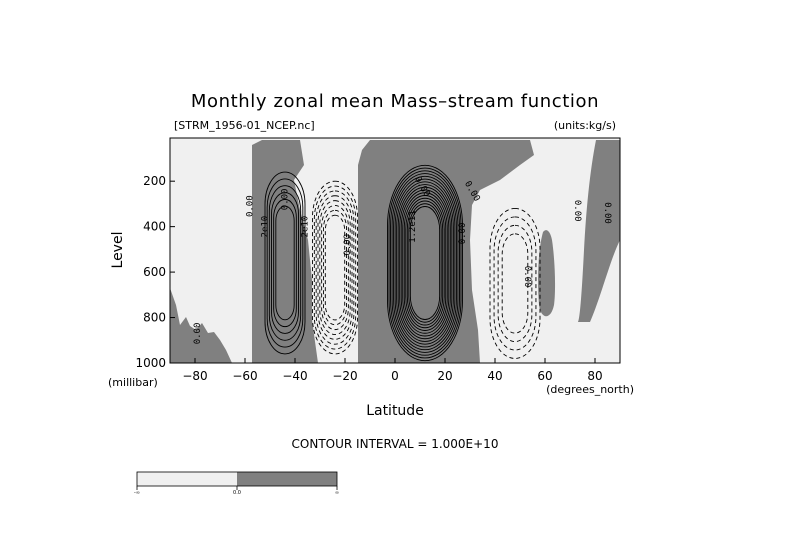 The width and height of the screenshot is (789, 558). Describe the element at coordinates (599, 231) in the screenshot. I see `shade-polar-north` at that location.